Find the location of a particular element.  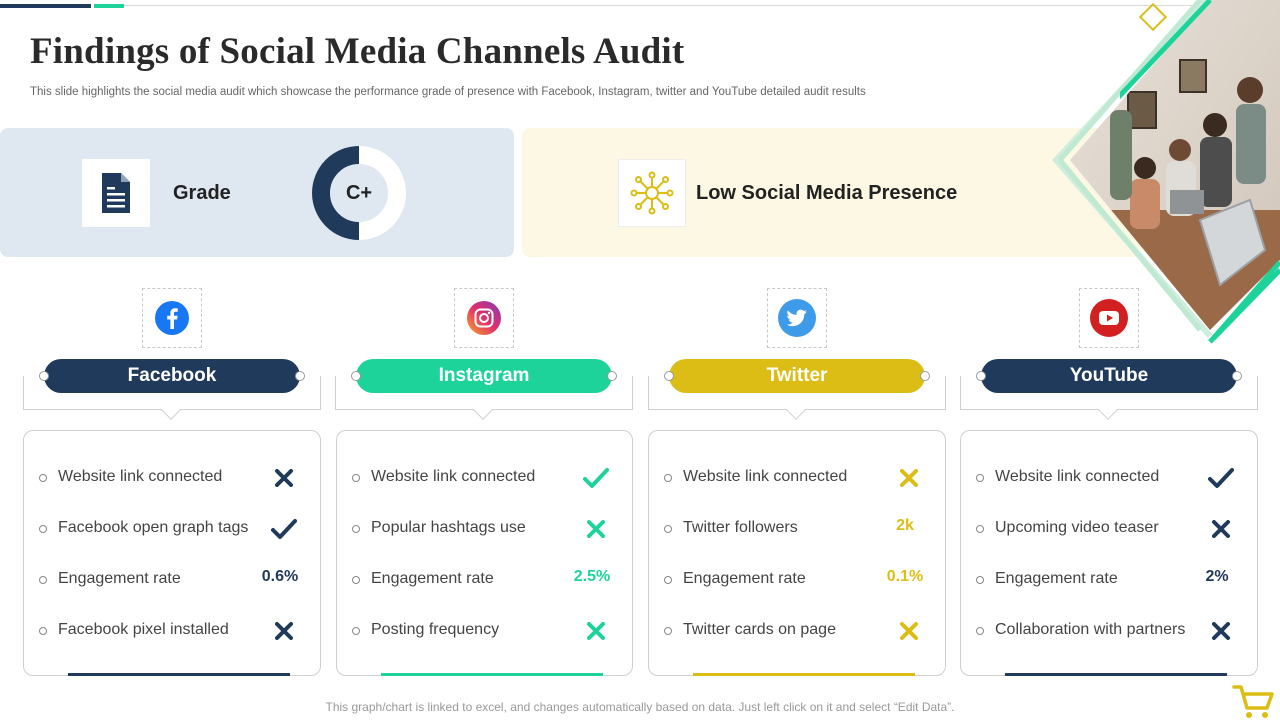

list-item: Twitter followers 2k is located at coordinates (797, 528).